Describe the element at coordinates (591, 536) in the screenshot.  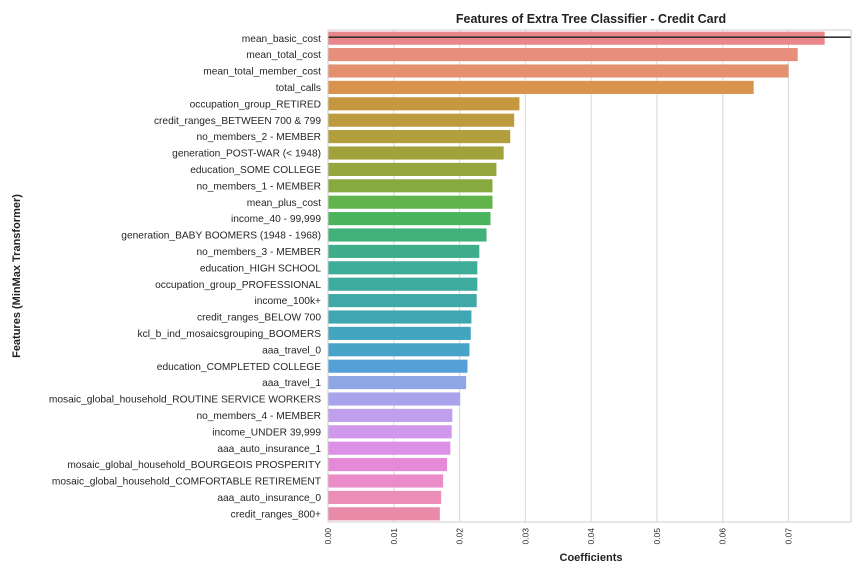
I see `x-tick-label: 0.04` at that location.